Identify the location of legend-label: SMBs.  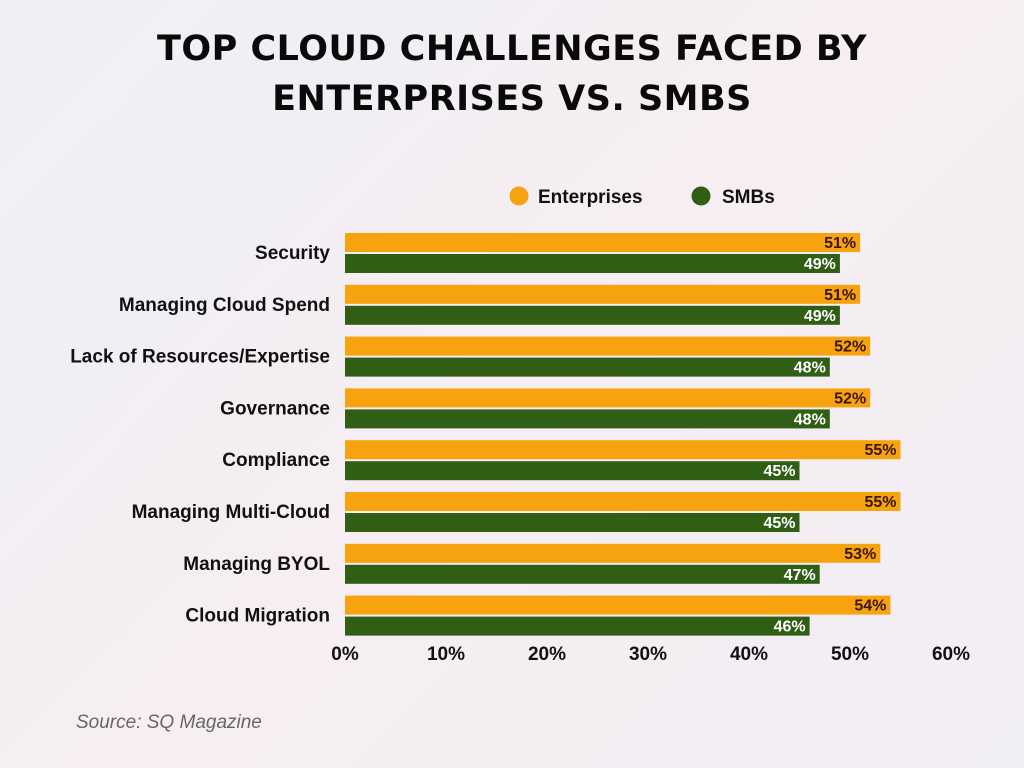
(748, 197).